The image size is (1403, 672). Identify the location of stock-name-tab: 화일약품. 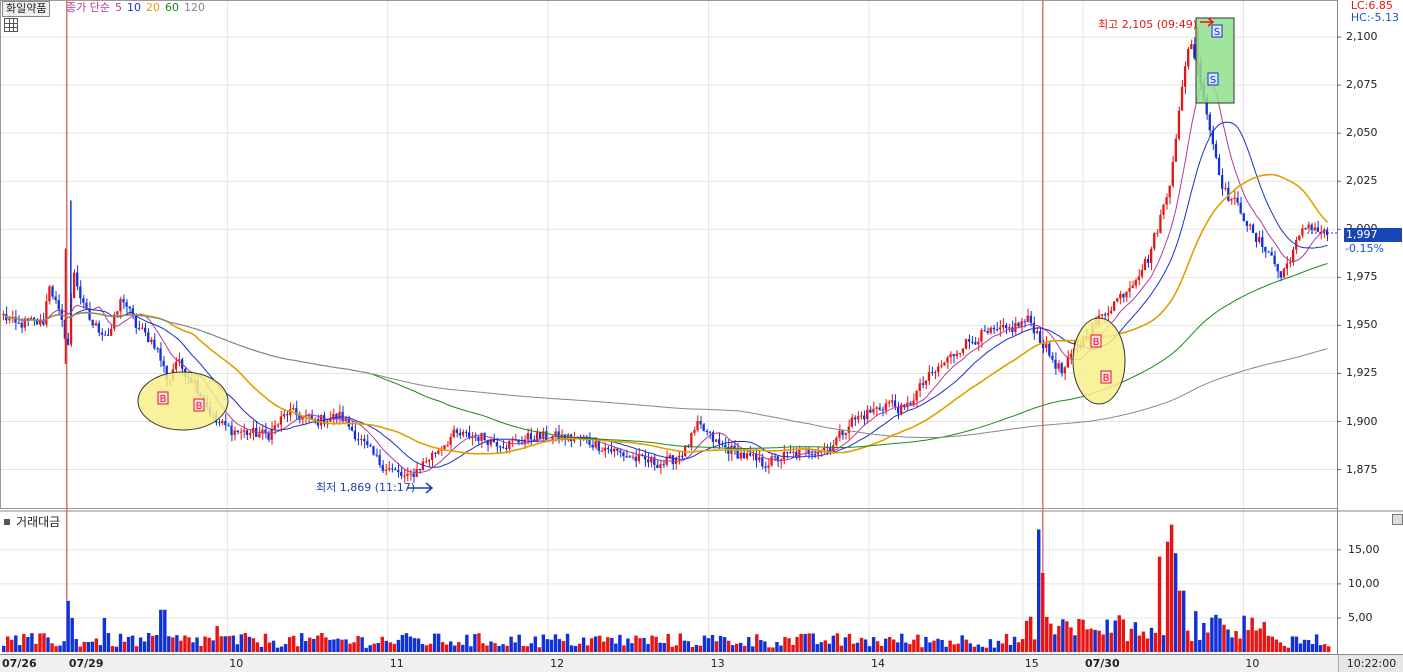
(26, 9).